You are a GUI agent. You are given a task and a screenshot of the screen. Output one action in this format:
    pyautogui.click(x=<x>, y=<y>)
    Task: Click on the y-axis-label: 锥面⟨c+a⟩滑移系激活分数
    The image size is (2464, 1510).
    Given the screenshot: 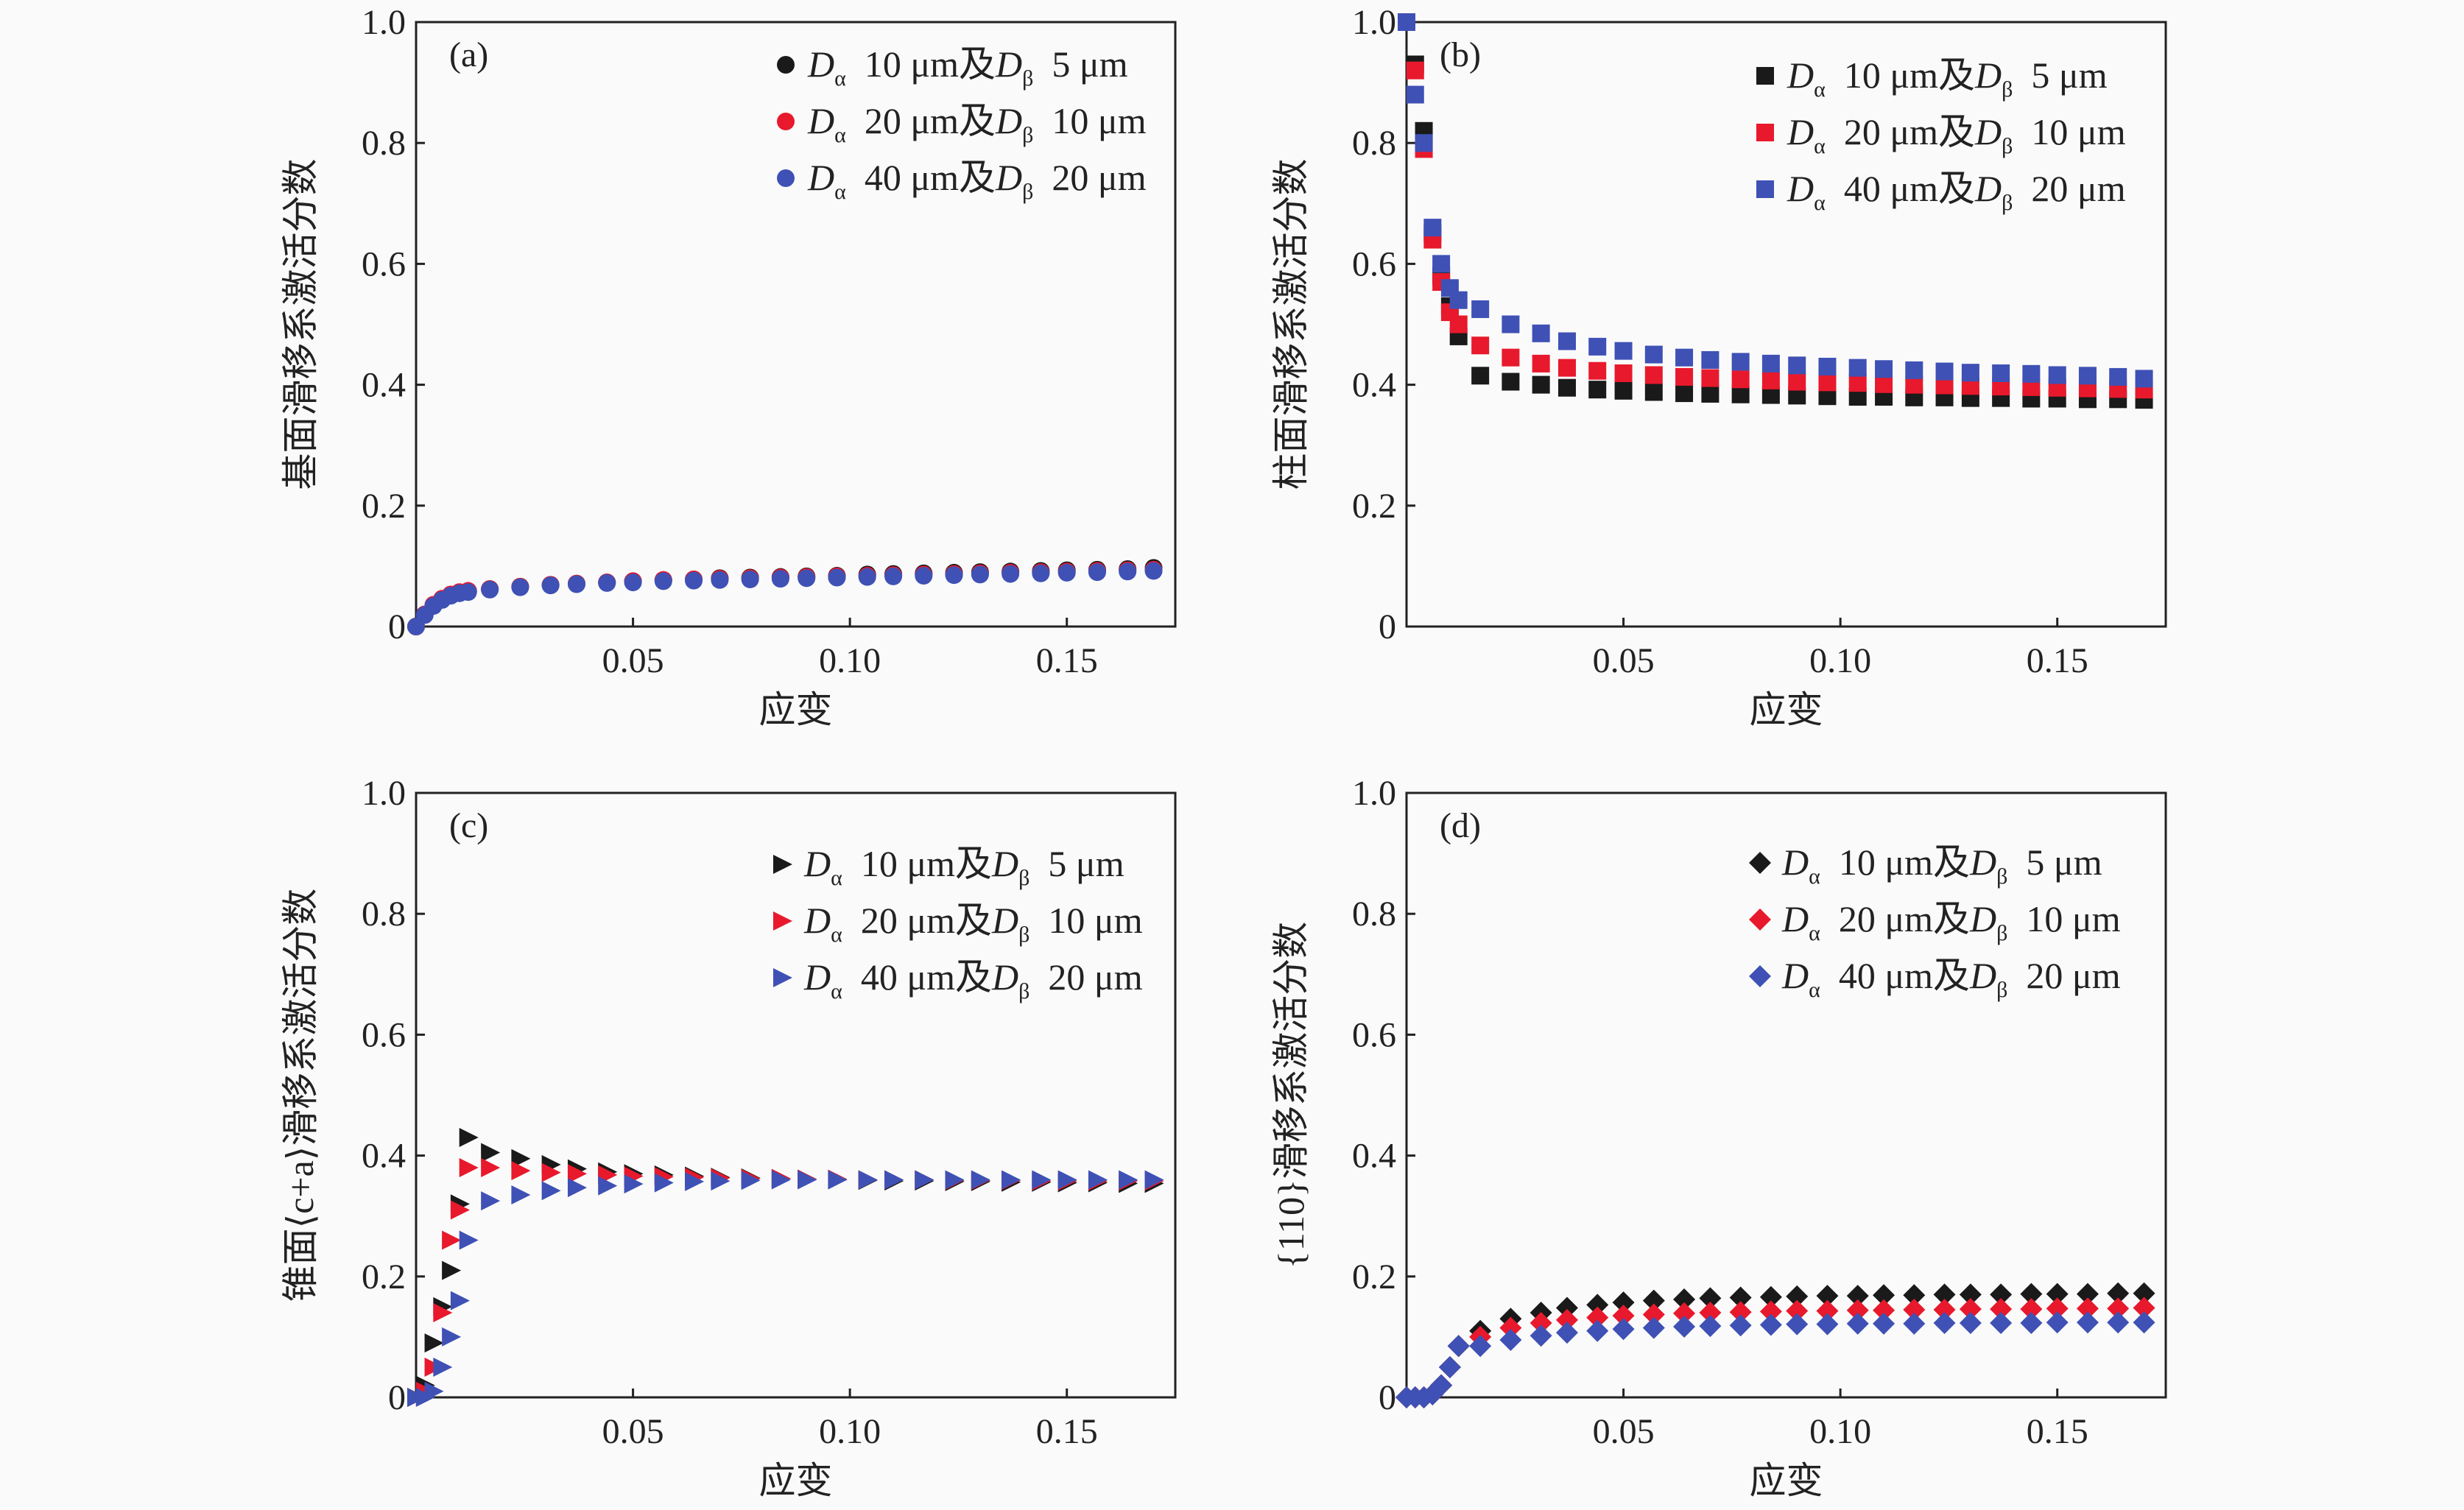 What is the action you would take?
    pyautogui.click(x=300, y=1095)
    